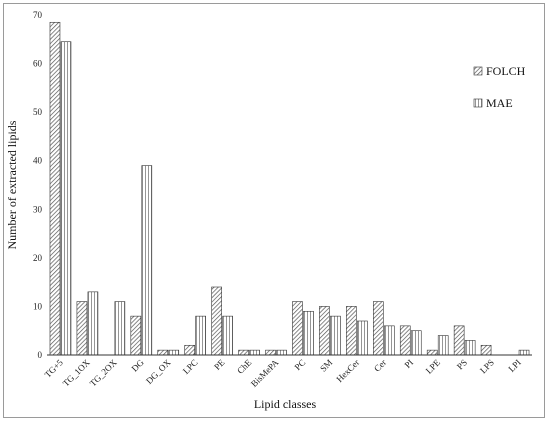 The height and width of the screenshot is (423, 550). I want to click on legend-swatch-mae, so click(478, 103).